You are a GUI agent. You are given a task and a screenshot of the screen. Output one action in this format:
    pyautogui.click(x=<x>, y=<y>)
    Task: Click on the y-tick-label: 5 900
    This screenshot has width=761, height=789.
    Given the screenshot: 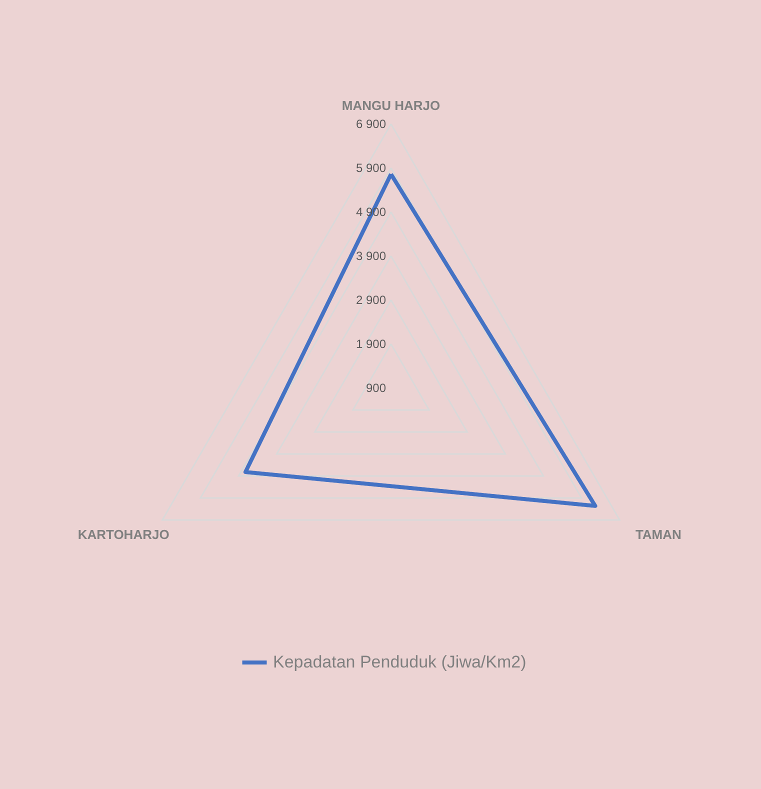 What is the action you would take?
    pyautogui.click(x=371, y=168)
    